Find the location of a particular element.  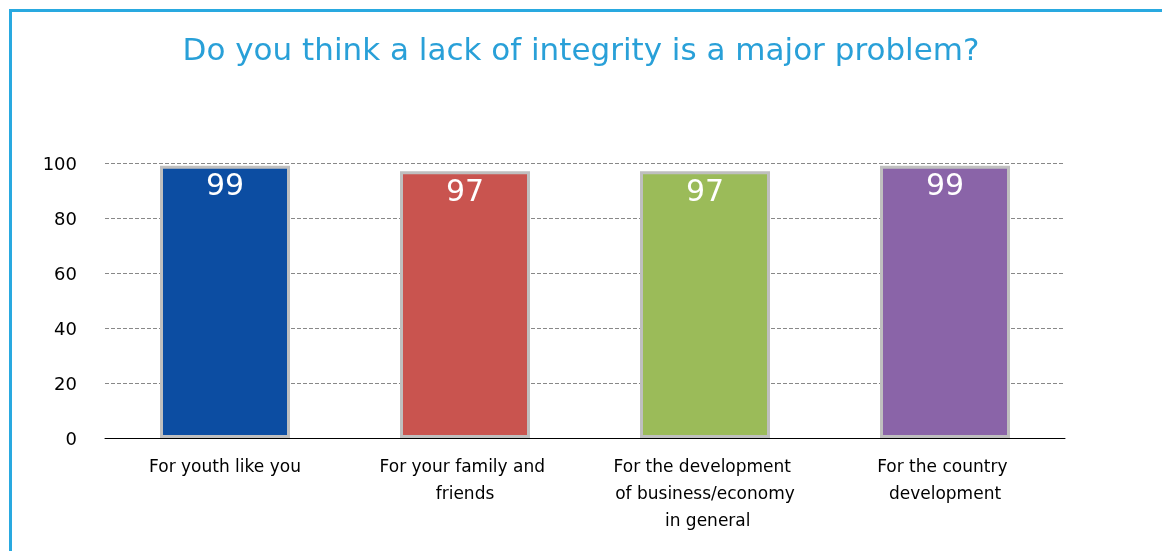

y-tick-label: 80 is located at coordinates (65, 218).